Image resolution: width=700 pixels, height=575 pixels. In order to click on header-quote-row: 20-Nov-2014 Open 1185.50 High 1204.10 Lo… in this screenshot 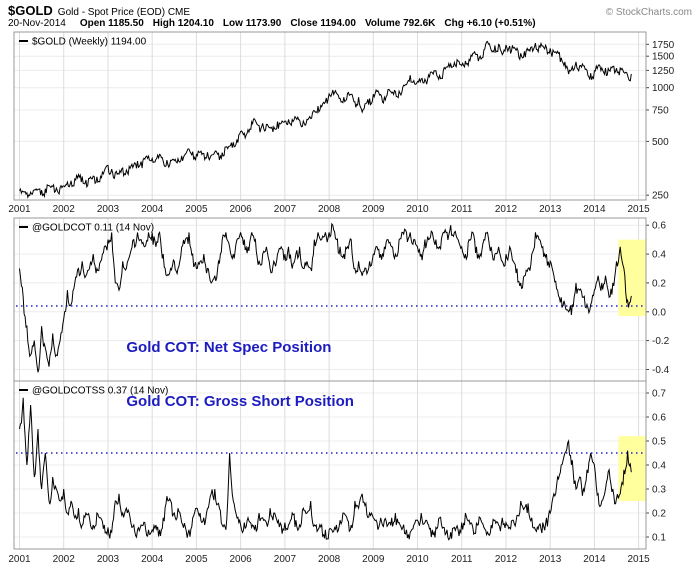, I will do `click(350, 24)`.